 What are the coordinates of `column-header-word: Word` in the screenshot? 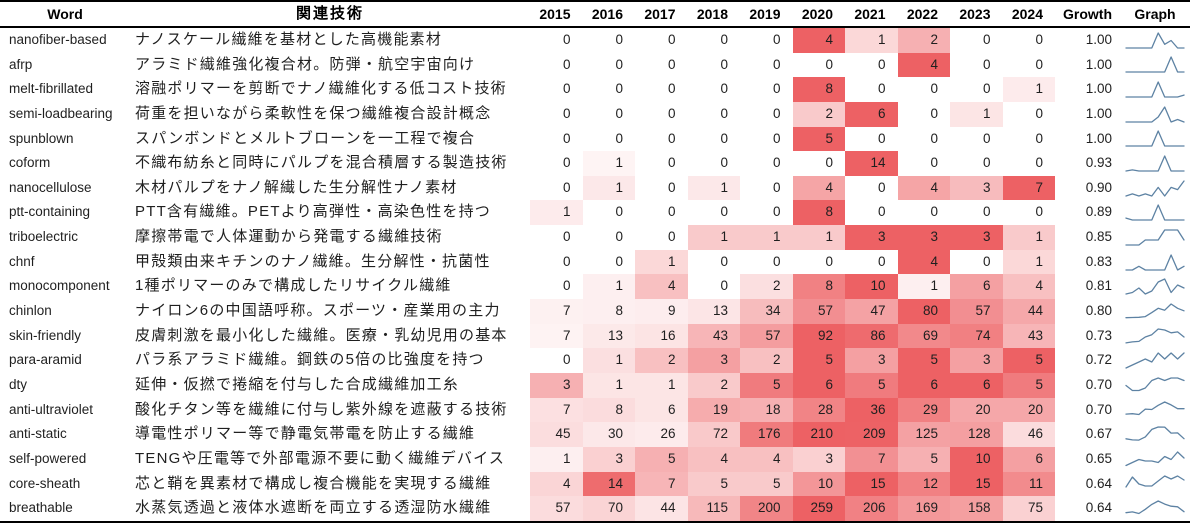 It's located at (65, 14).